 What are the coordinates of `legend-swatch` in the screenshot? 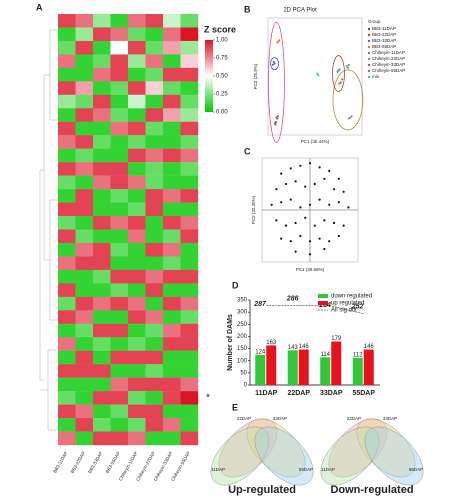 It's located at (323, 303).